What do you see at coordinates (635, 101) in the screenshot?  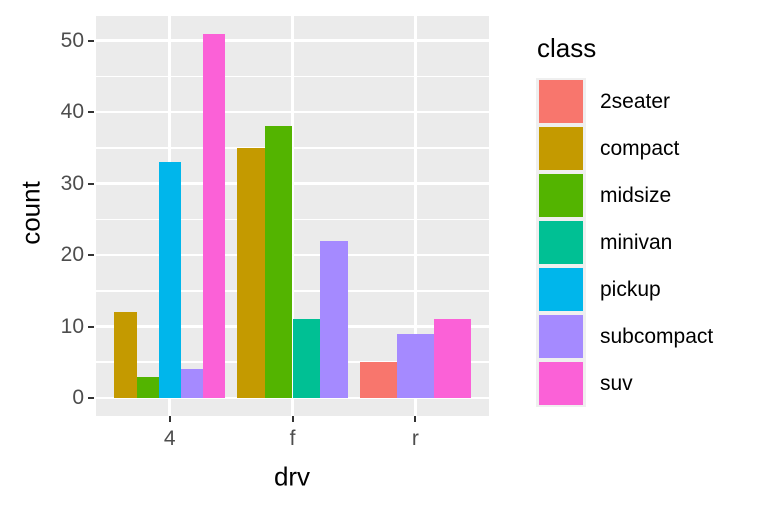 I see `legend-label-2seater: 2seater` at bounding box center [635, 101].